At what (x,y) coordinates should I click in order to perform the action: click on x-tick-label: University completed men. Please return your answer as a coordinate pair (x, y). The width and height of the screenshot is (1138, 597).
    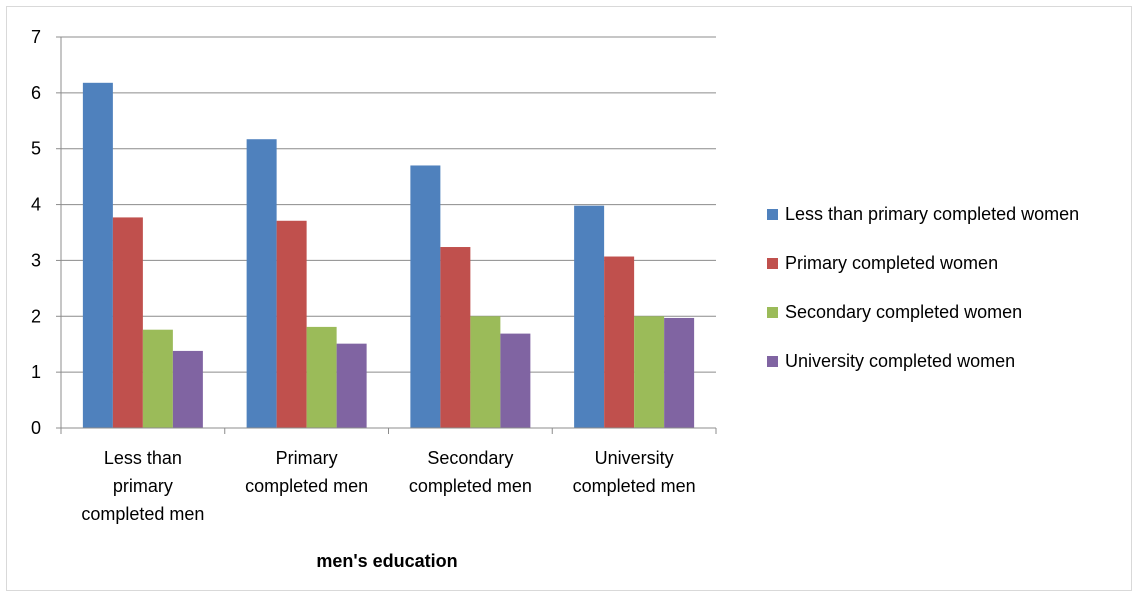
    Looking at the image, I should click on (634, 472).